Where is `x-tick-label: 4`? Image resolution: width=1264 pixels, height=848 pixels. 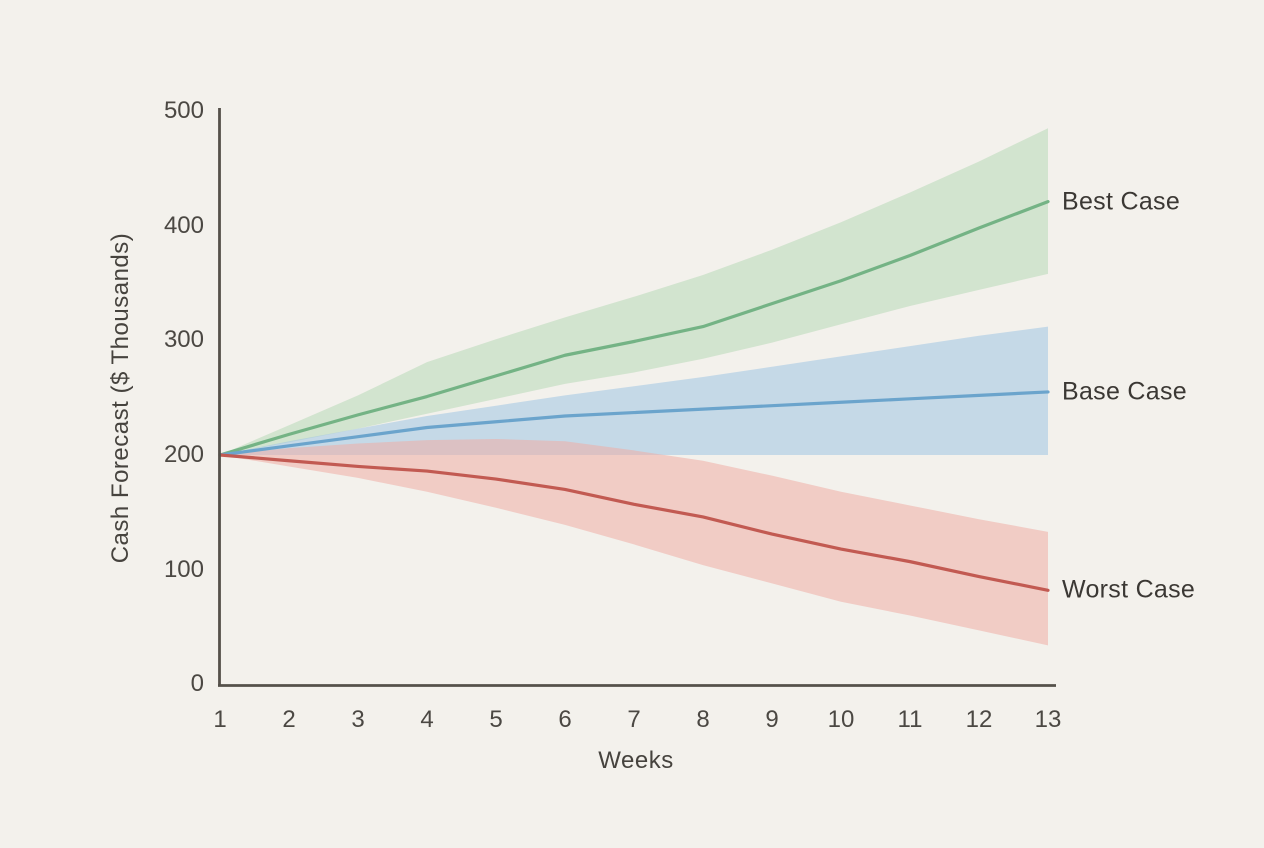
x-tick-label: 4 is located at coordinates (427, 719).